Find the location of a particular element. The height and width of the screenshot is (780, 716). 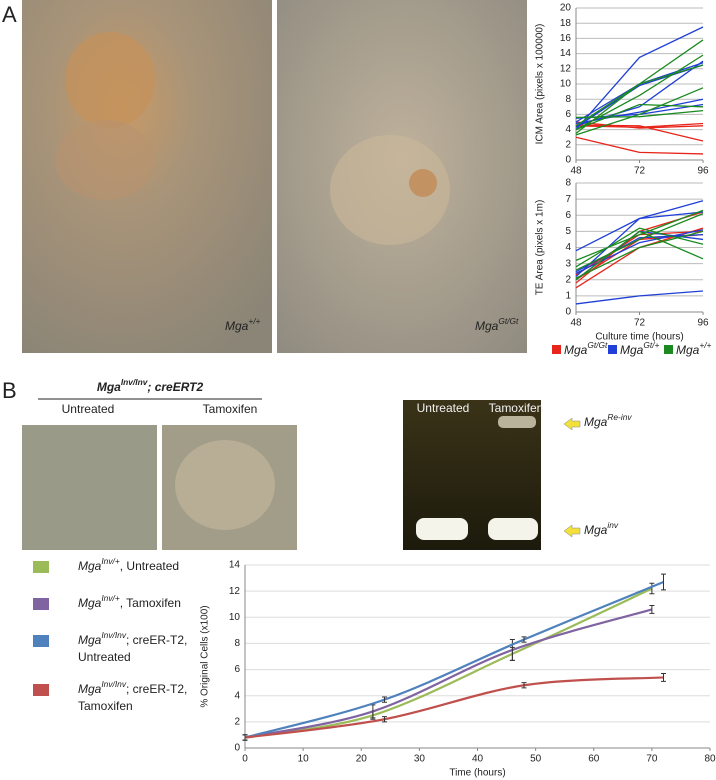

x-tick-label: 10 is located at coordinates (304, 759).